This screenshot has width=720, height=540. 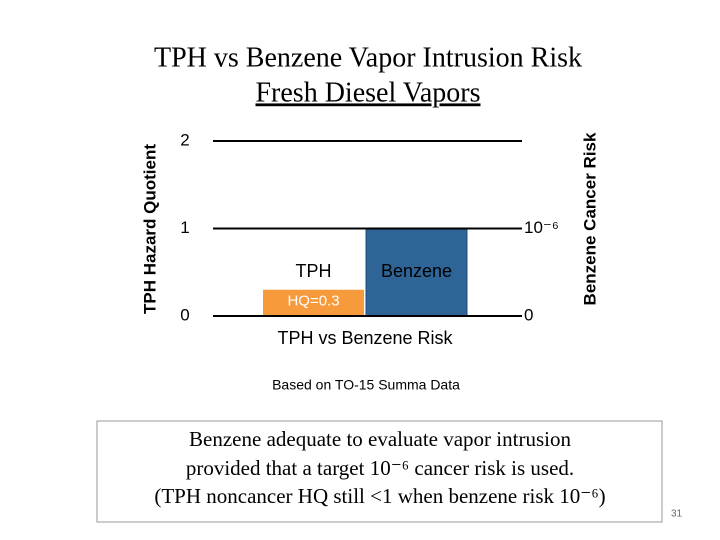 What do you see at coordinates (541, 227) in the screenshot?
I see `y2-tick-label: 10⁻⁶` at bounding box center [541, 227].